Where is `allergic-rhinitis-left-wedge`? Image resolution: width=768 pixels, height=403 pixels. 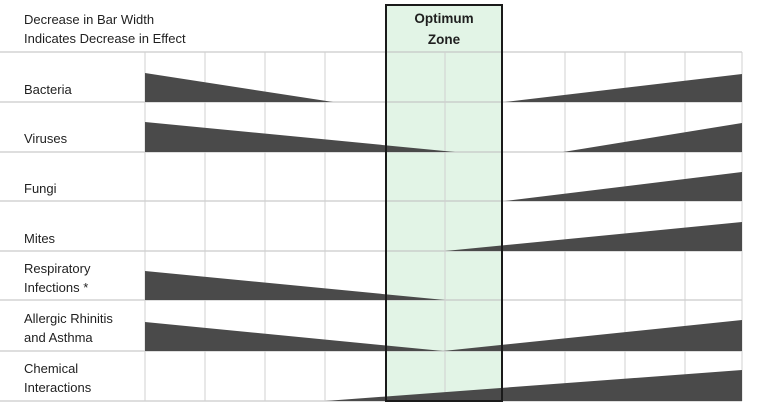
allergic-rhinitis-left-wedge is located at coordinates (294, 336).